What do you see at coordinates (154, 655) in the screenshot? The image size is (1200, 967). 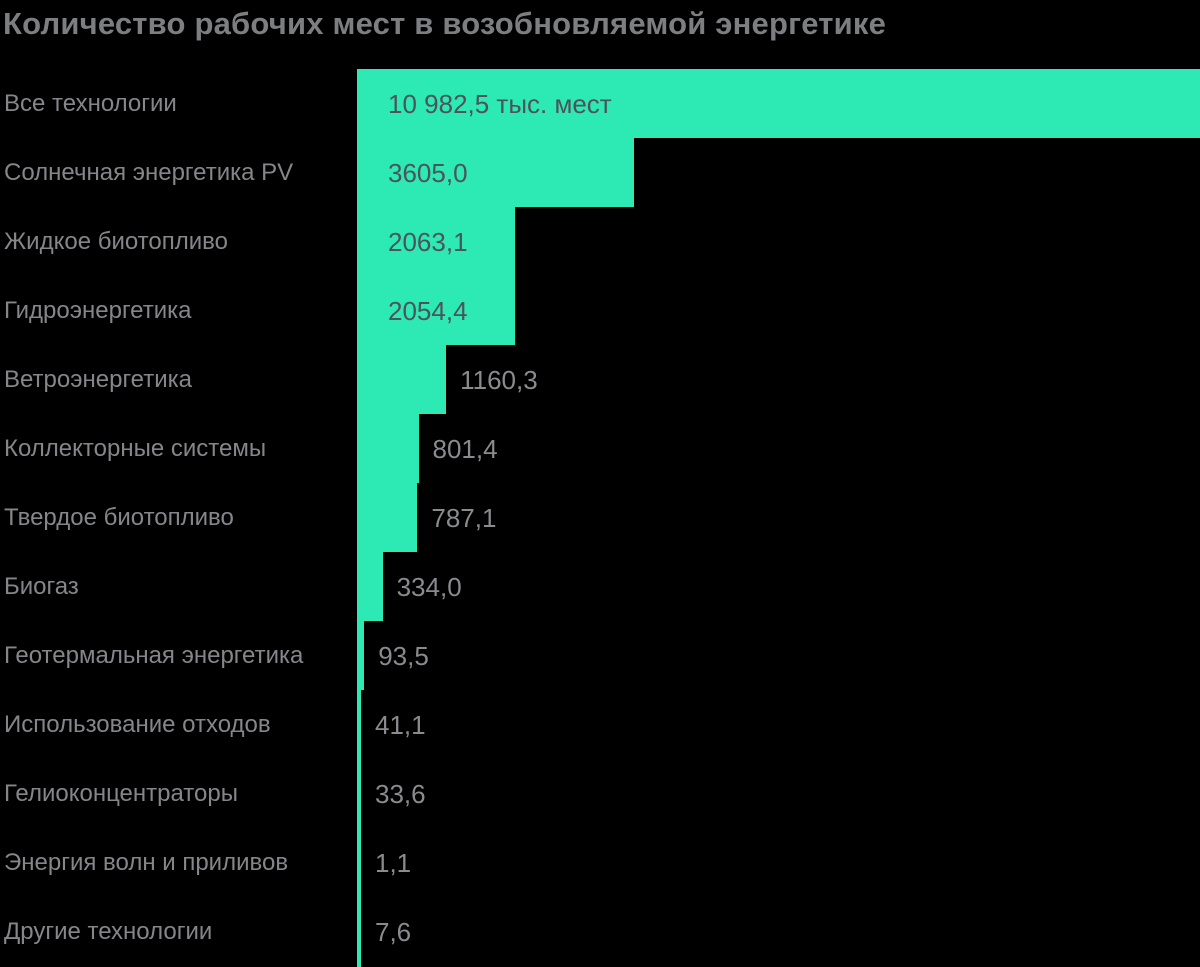 I see `category-label: Геотермальная энергетика` at bounding box center [154, 655].